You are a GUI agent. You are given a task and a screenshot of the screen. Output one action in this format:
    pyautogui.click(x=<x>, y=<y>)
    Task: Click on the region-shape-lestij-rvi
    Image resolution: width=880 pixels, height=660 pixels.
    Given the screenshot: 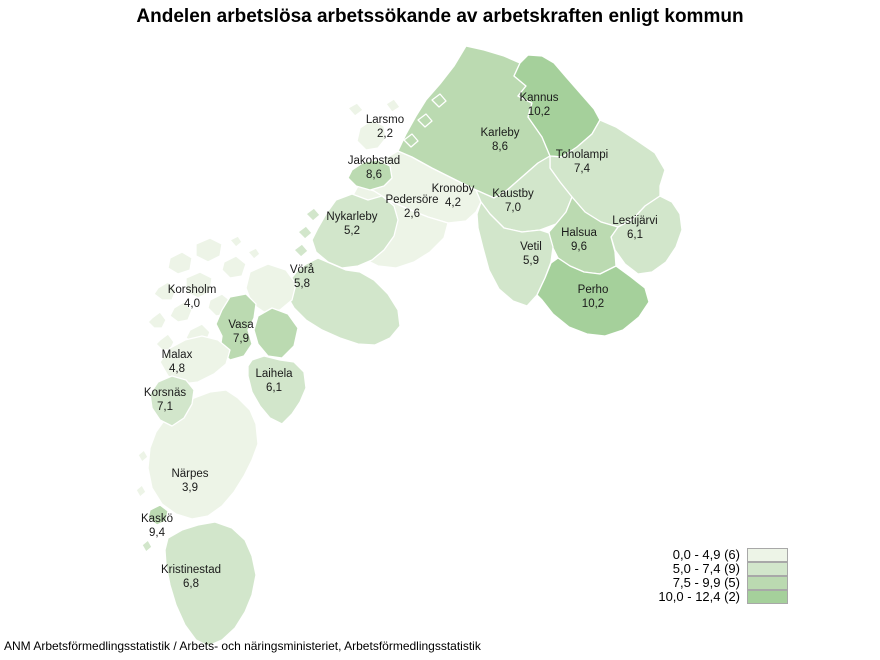 What is the action you would take?
    pyautogui.click(x=646, y=235)
    